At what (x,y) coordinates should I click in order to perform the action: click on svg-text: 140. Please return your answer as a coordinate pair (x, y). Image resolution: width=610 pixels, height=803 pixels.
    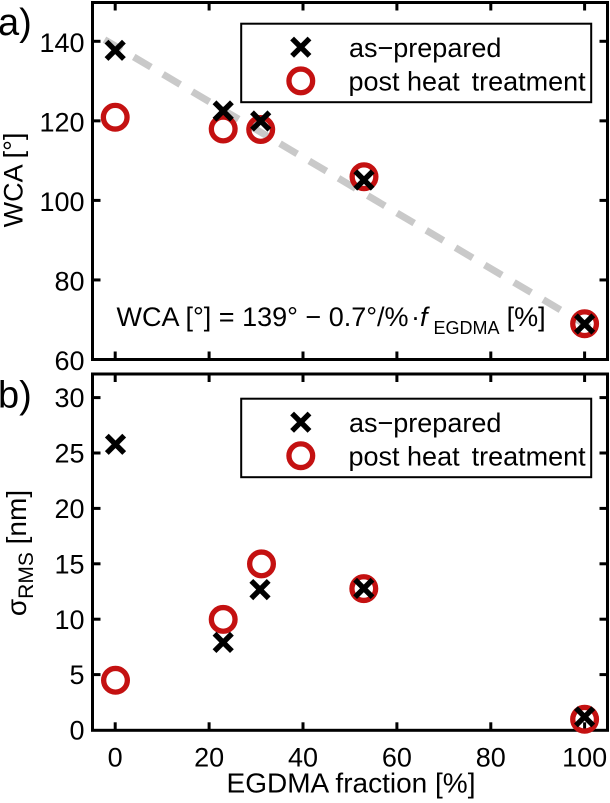
    Looking at the image, I should click on (61, 43).